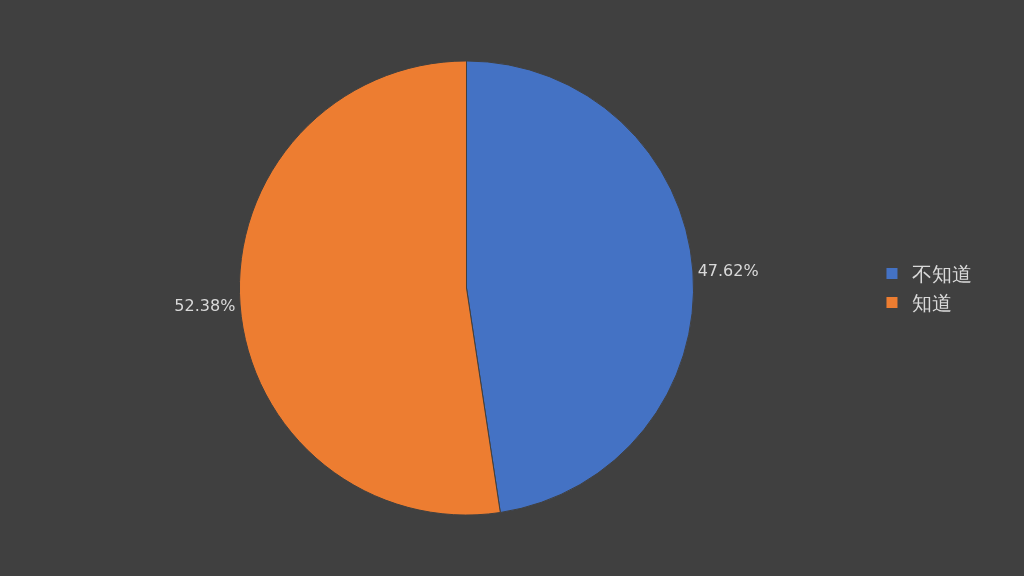 Image resolution: width=1024 pixels, height=576 pixels. I want to click on legend-label: 不知道, so click(941, 274).